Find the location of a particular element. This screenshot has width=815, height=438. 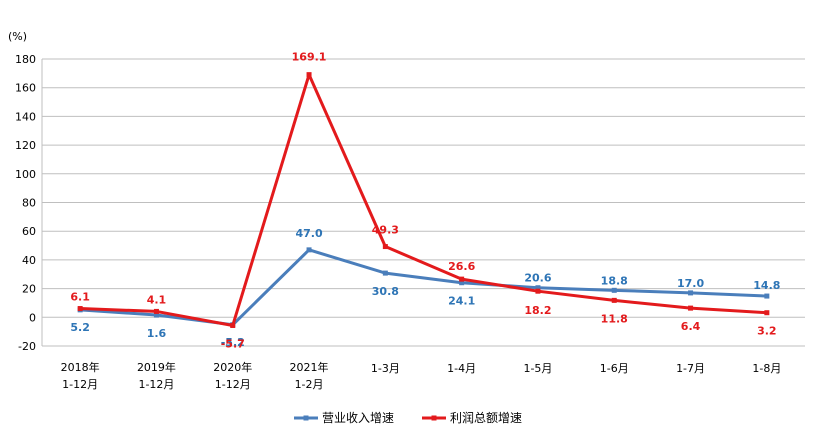

data-label: -5.7 is located at coordinates (233, 343).